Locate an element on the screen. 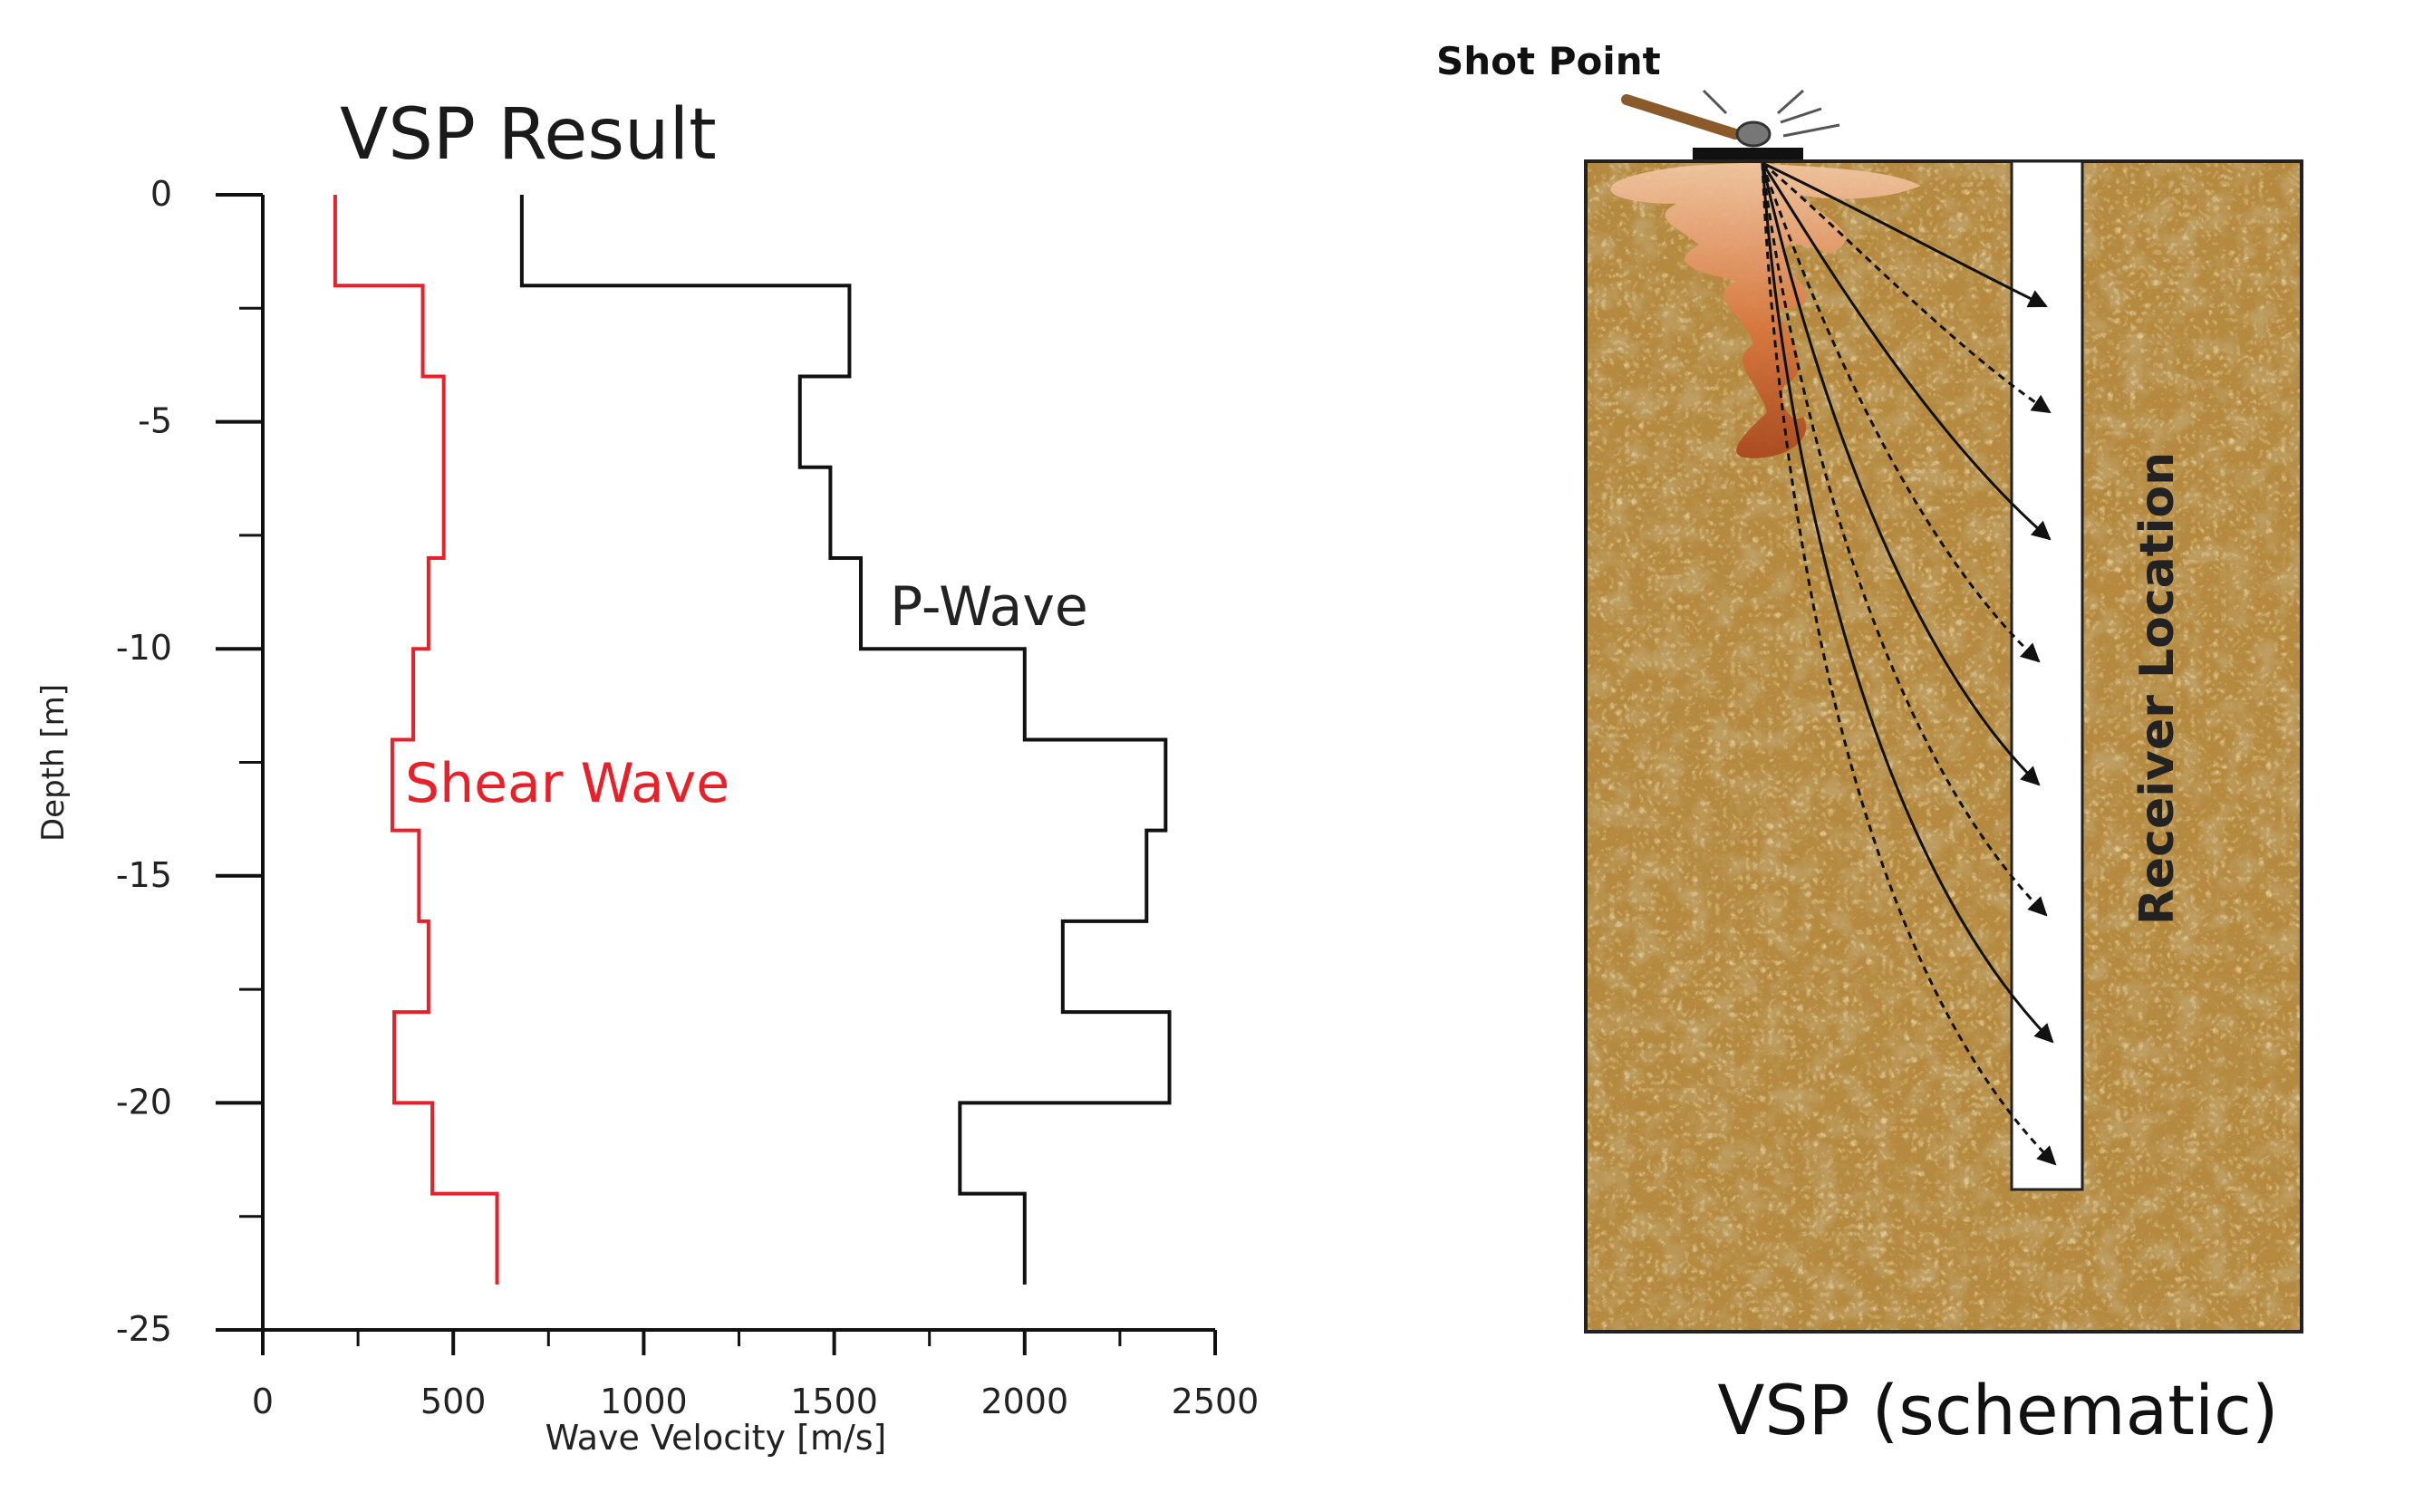 Image resolution: width=2433 pixels, height=1512 pixels. series-label-p-wave: P-Wave is located at coordinates (989, 607).